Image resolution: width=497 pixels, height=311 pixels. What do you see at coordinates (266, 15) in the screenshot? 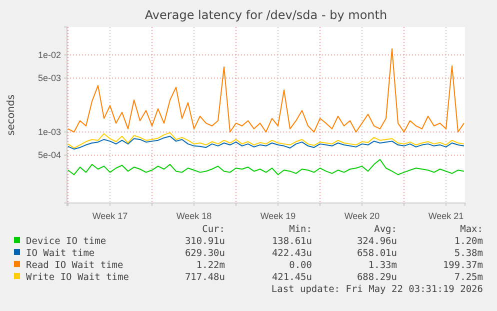
I see `chart-title: Average latency for /dev/sda - by month` at bounding box center [266, 15].